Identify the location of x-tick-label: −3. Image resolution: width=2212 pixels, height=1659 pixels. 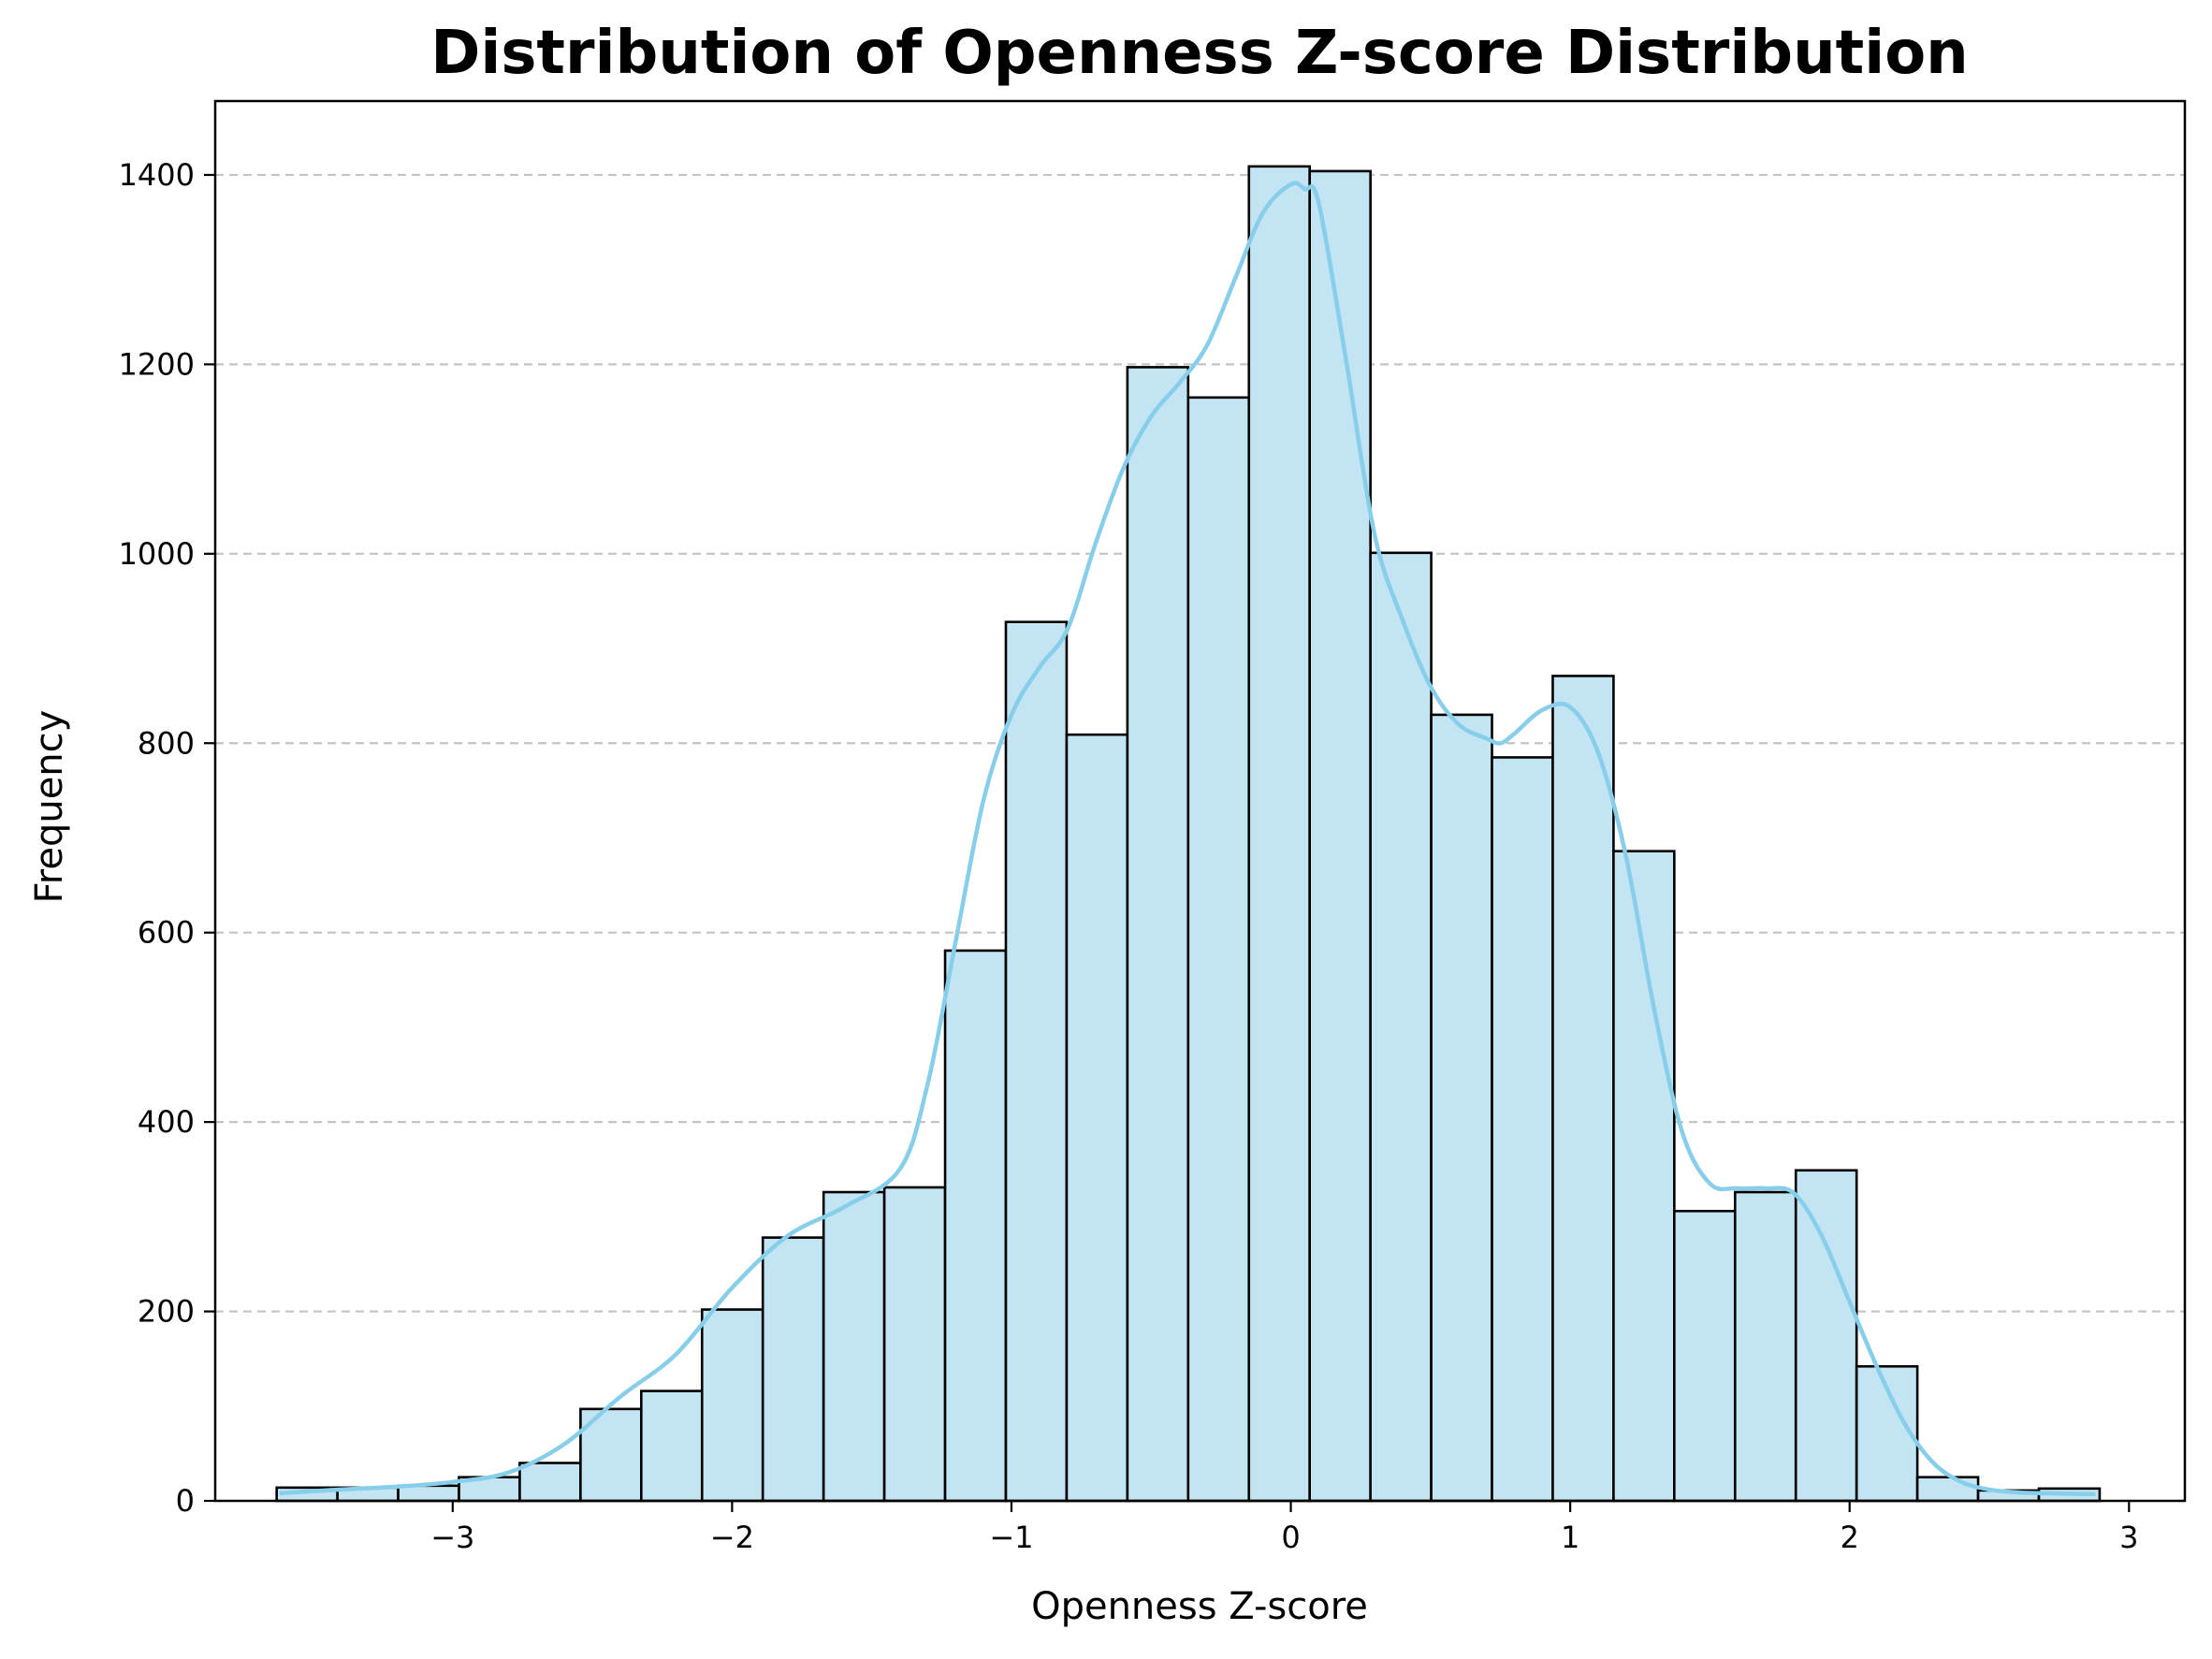
(452, 1537).